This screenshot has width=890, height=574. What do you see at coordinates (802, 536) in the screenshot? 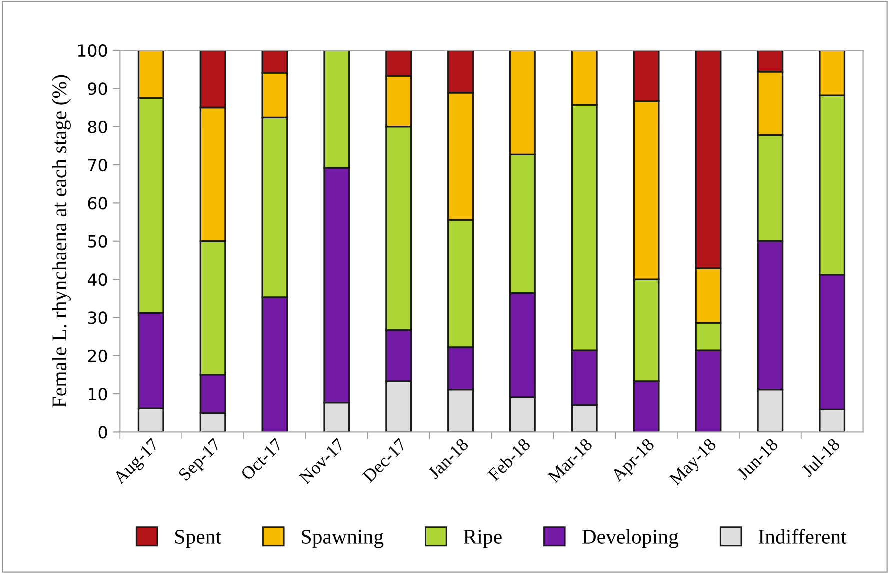
I see `legend-label: Indifferent` at bounding box center [802, 536].